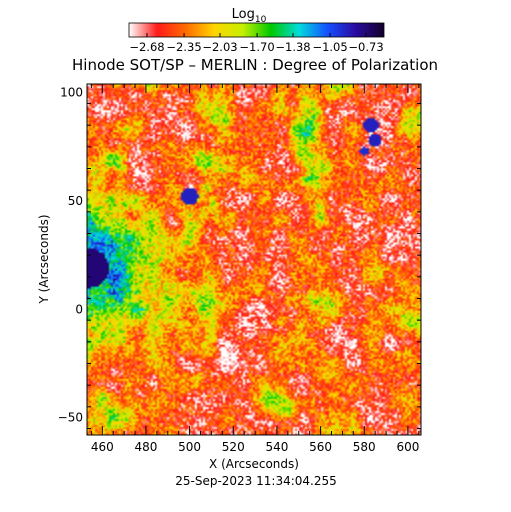 This screenshot has width=511, height=512. Describe the element at coordinates (254, 464) in the screenshot. I see `x-axis-label: X (Arcseconds)` at that location.